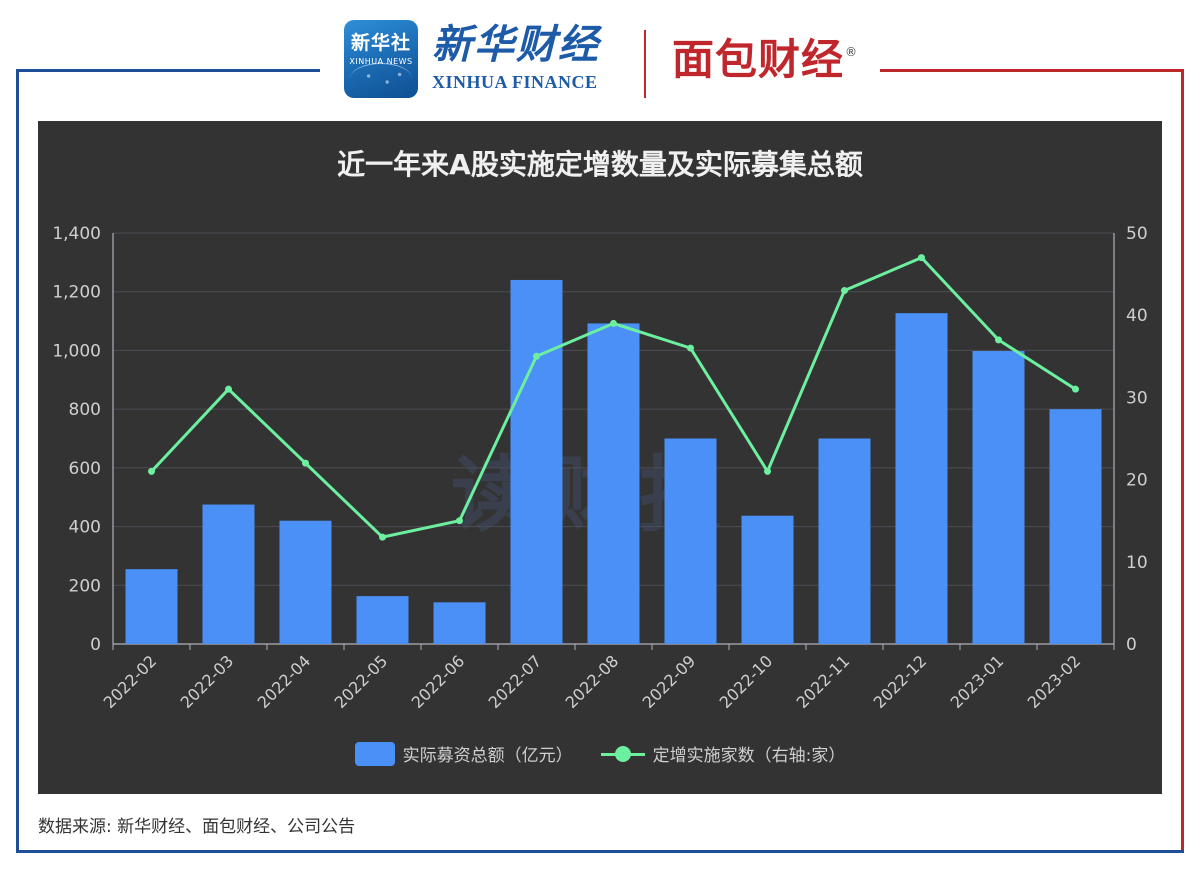 This screenshot has height=869, width=1200. I want to click on y-left-tick-label: 1,400, so click(76, 234).